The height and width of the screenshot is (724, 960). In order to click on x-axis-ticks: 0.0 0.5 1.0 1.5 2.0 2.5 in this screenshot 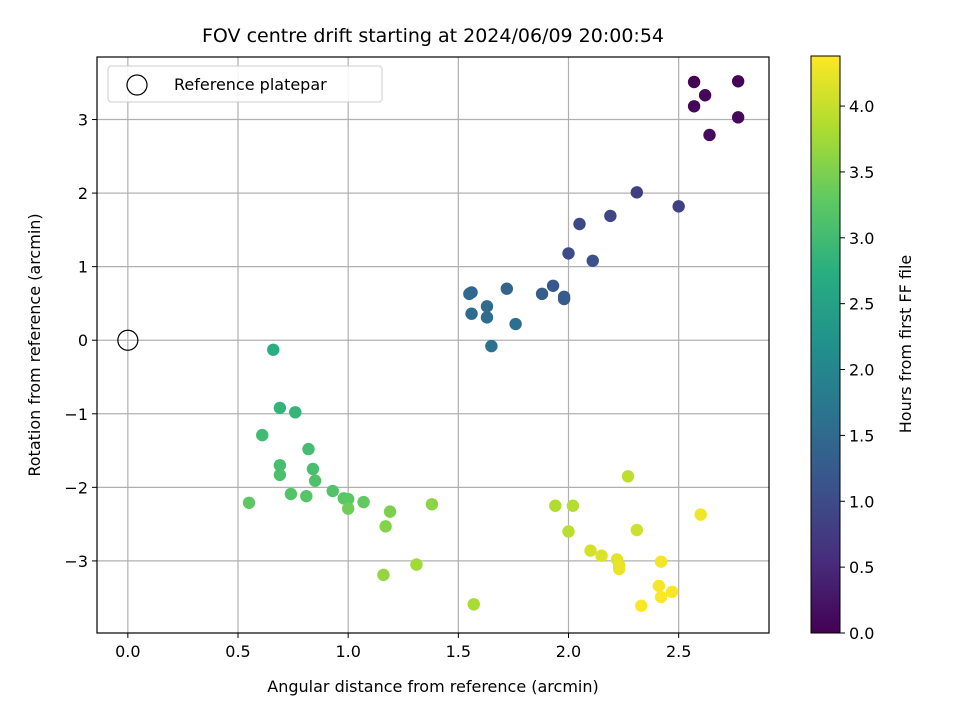, I will do `click(403, 647)`.